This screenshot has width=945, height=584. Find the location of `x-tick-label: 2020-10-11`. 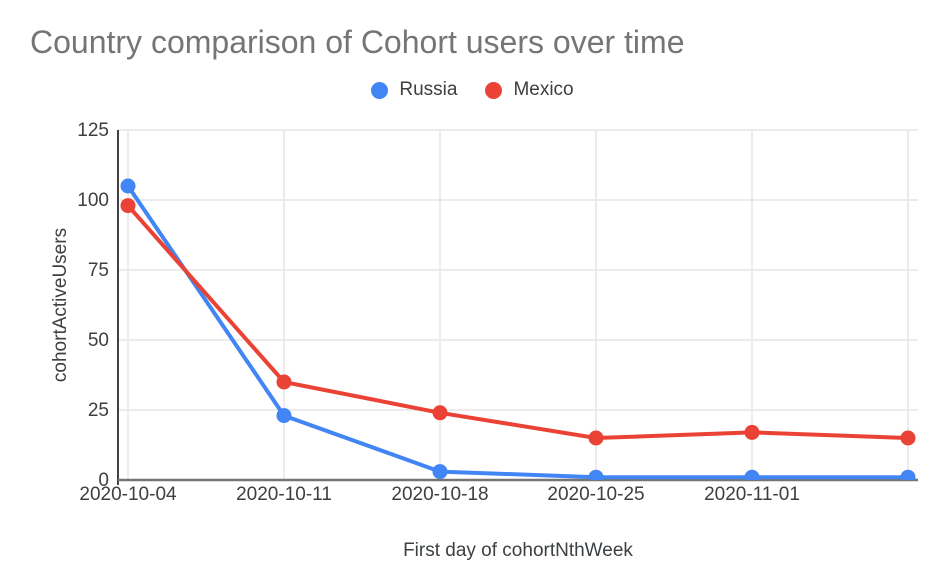

x-tick-label: 2020-10-11 is located at coordinates (284, 494).